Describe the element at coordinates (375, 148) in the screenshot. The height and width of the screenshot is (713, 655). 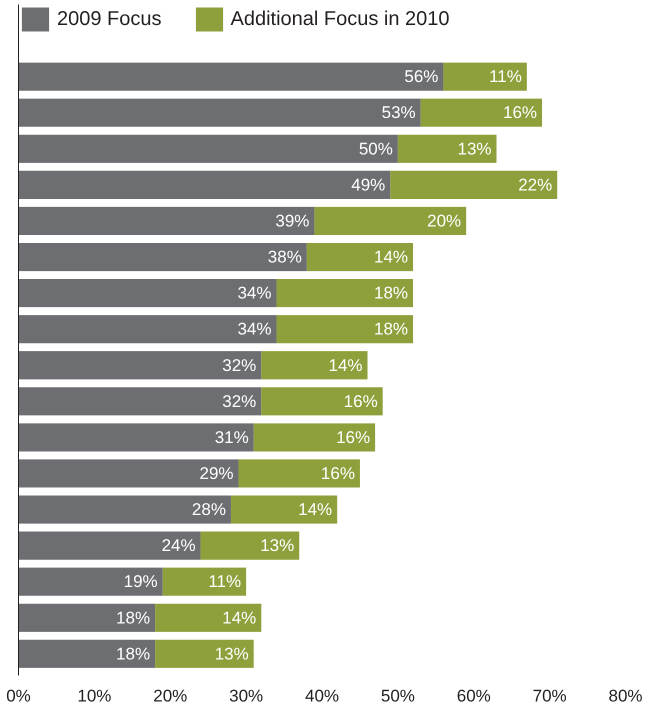
I see `data-label: 50%` at that location.